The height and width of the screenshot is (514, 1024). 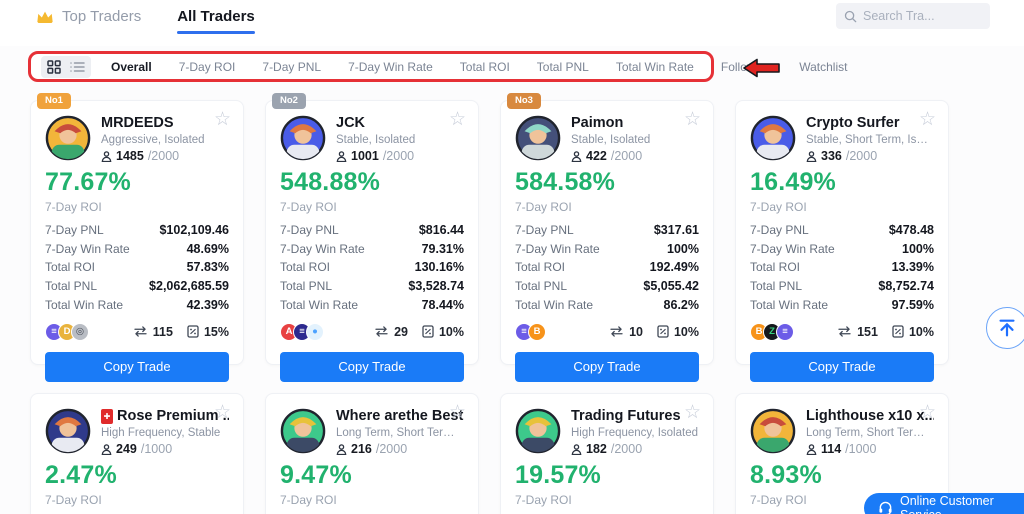 I want to click on stat-value: $478.48, so click(x=911, y=230).